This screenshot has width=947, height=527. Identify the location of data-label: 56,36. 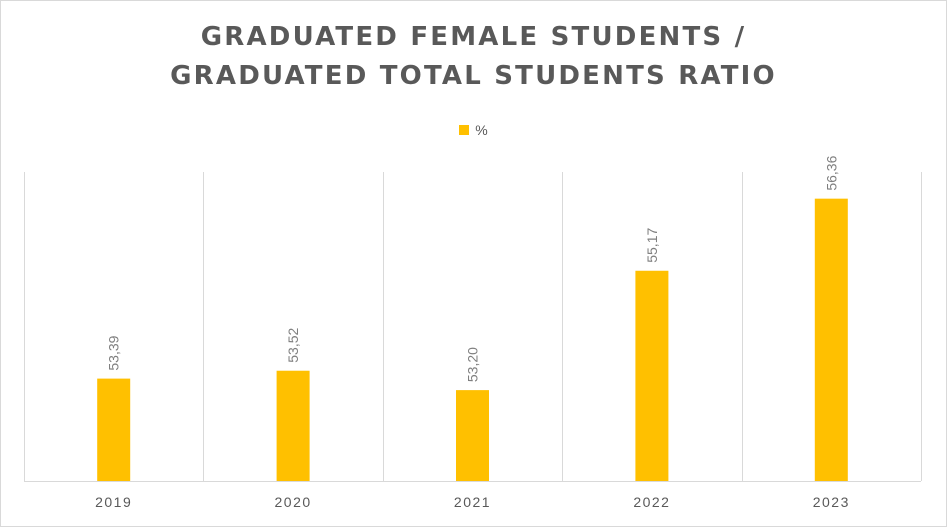
(831, 172).